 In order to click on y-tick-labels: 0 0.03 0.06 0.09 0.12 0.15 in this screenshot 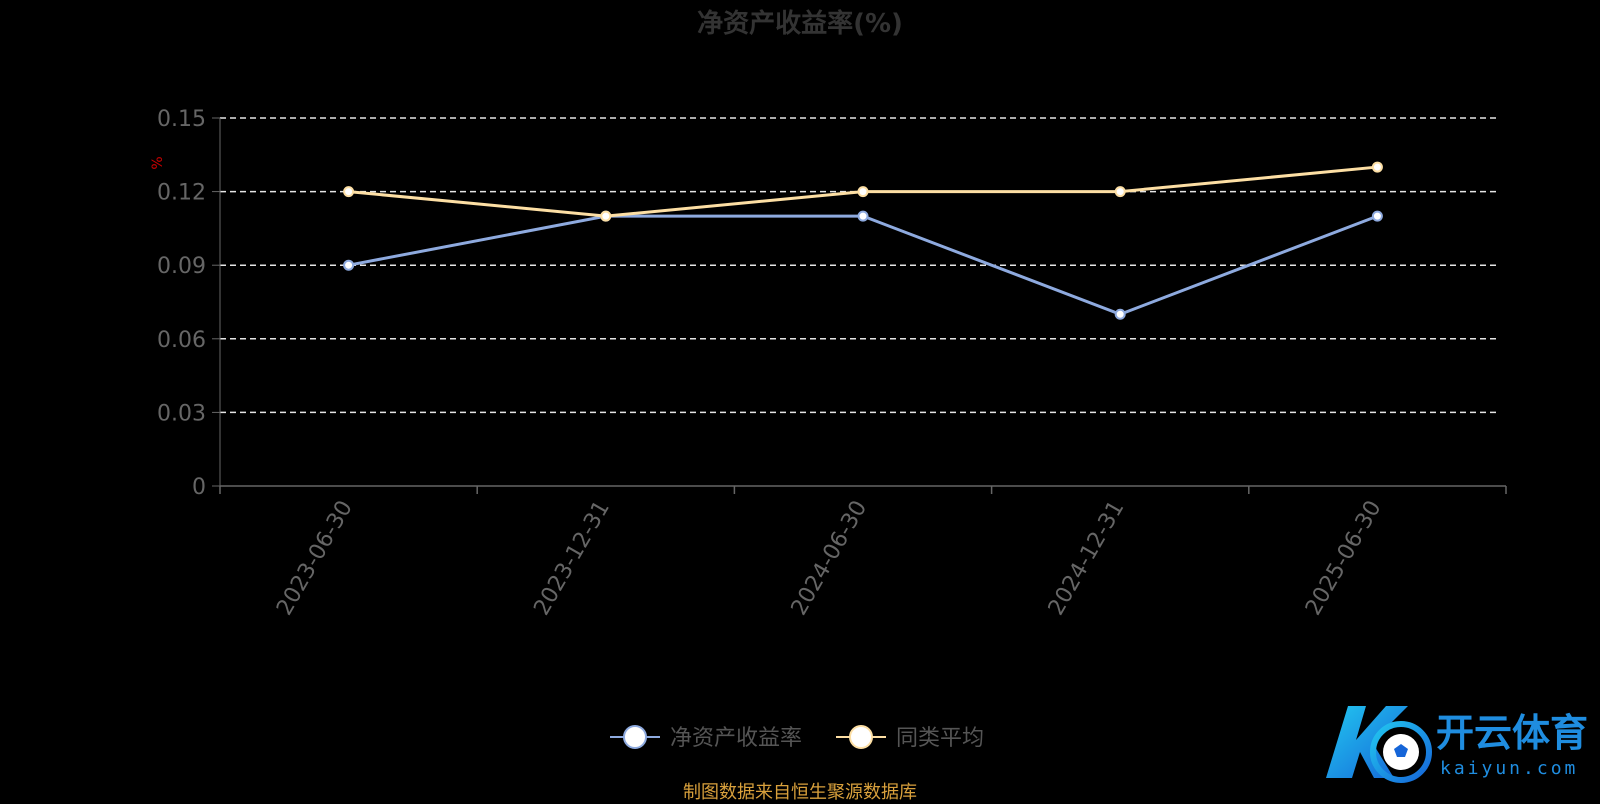, I will do `click(188, 303)`.